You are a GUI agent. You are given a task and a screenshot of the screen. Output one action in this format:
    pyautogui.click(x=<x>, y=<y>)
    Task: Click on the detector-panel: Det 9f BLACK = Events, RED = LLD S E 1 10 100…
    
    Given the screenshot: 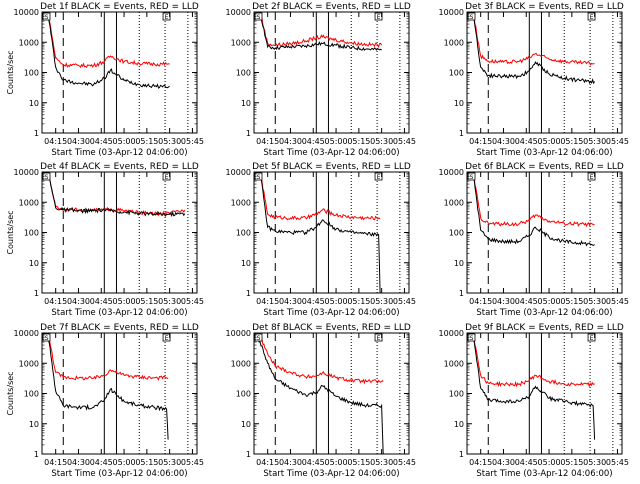 What is the action you would take?
    pyautogui.click(x=534, y=401)
    